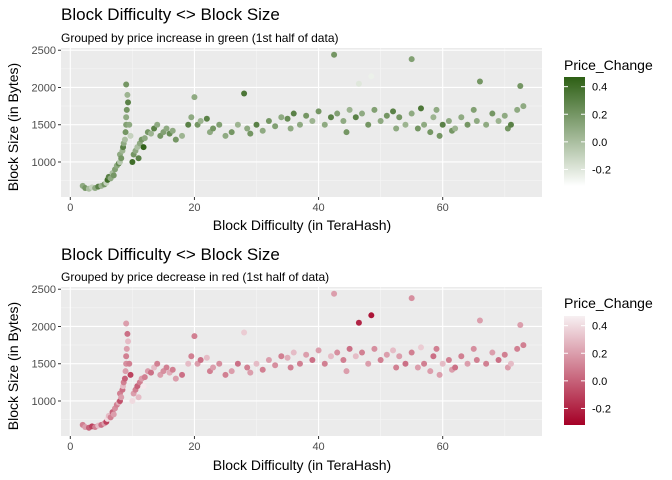 The width and height of the screenshot is (672, 480). I want to click on y-axis-label: Block Size (in Bytes), so click(13, 366).